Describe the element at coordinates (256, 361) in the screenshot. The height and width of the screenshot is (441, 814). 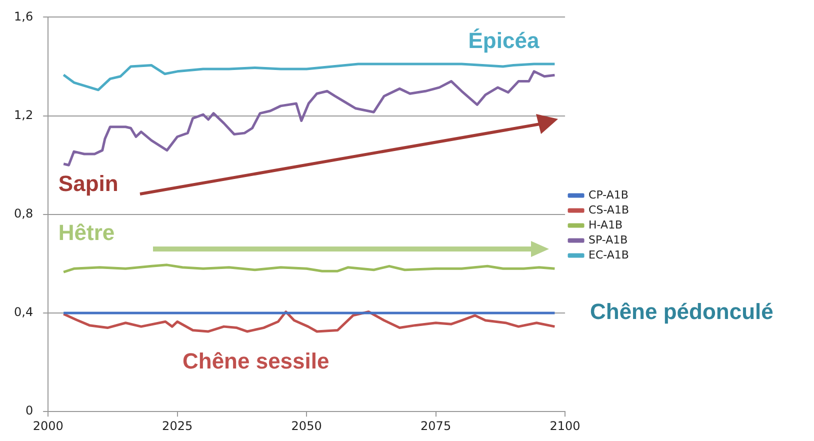
I see `annotation: Chêne sessile` at that location.